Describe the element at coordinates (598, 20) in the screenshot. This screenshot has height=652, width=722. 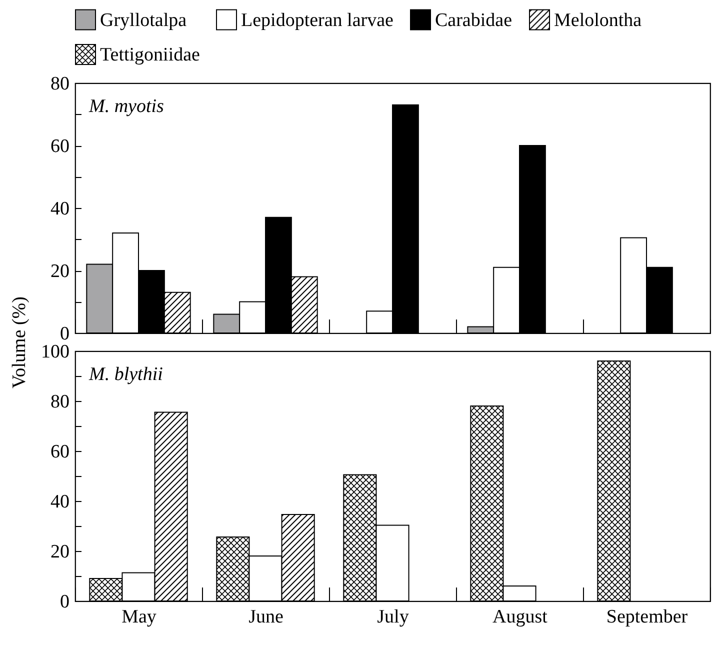
I see `legend-label: Melolontha` at that location.